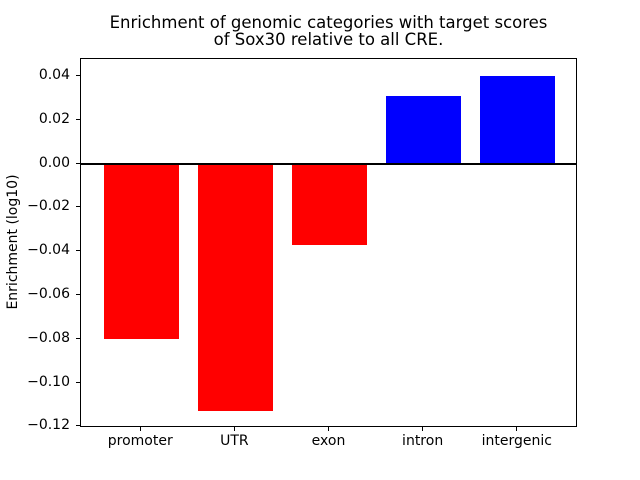  I want to click on bar-promoter, so click(141, 251).